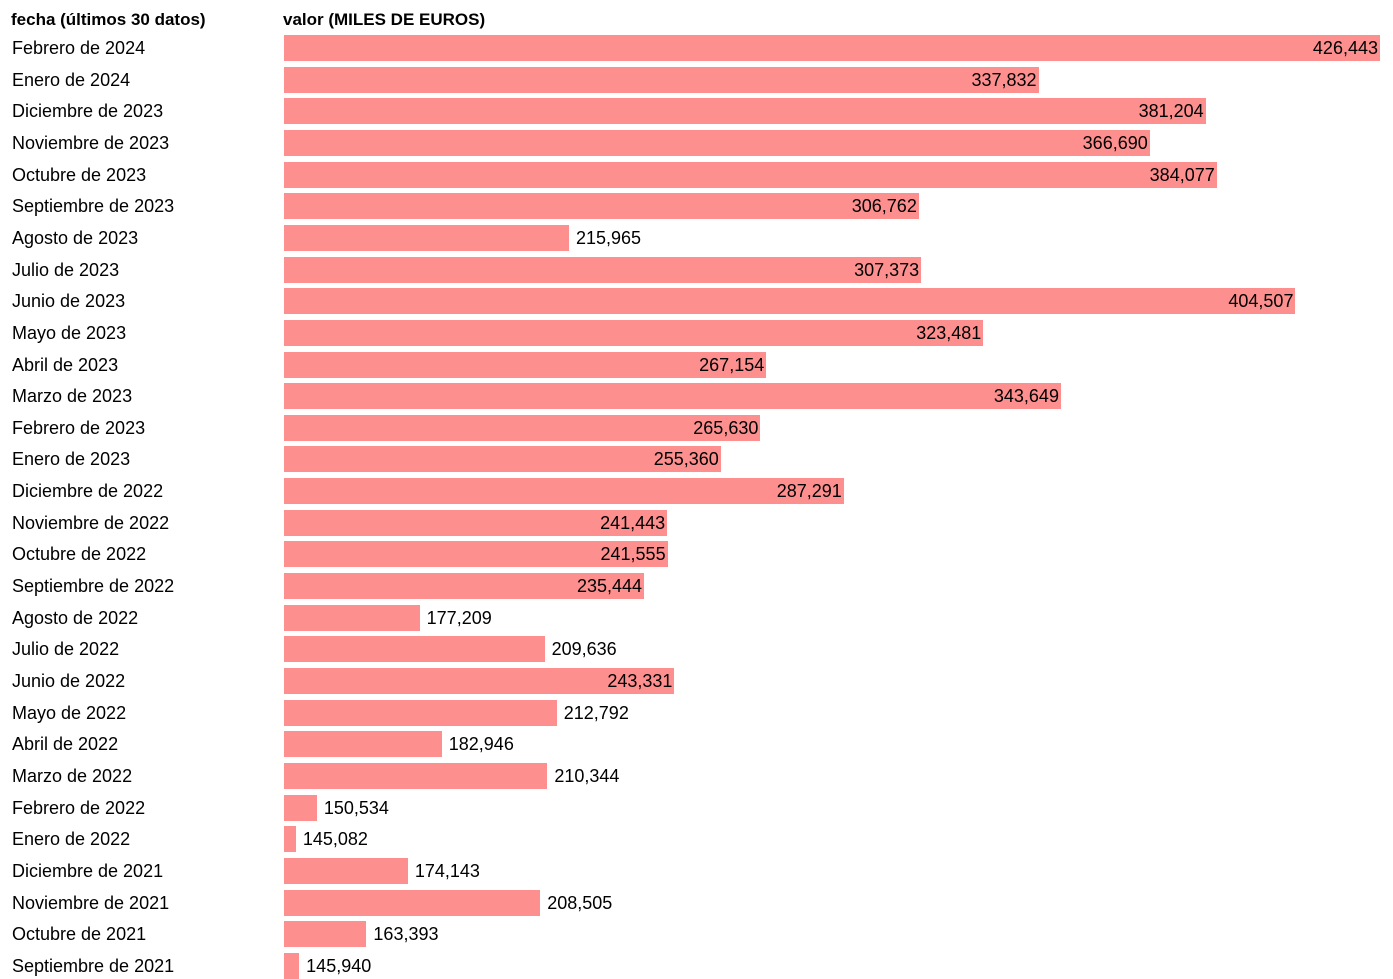 The height and width of the screenshot is (979, 1393). I want to click on value-label: 323,481, so click(931, 333).